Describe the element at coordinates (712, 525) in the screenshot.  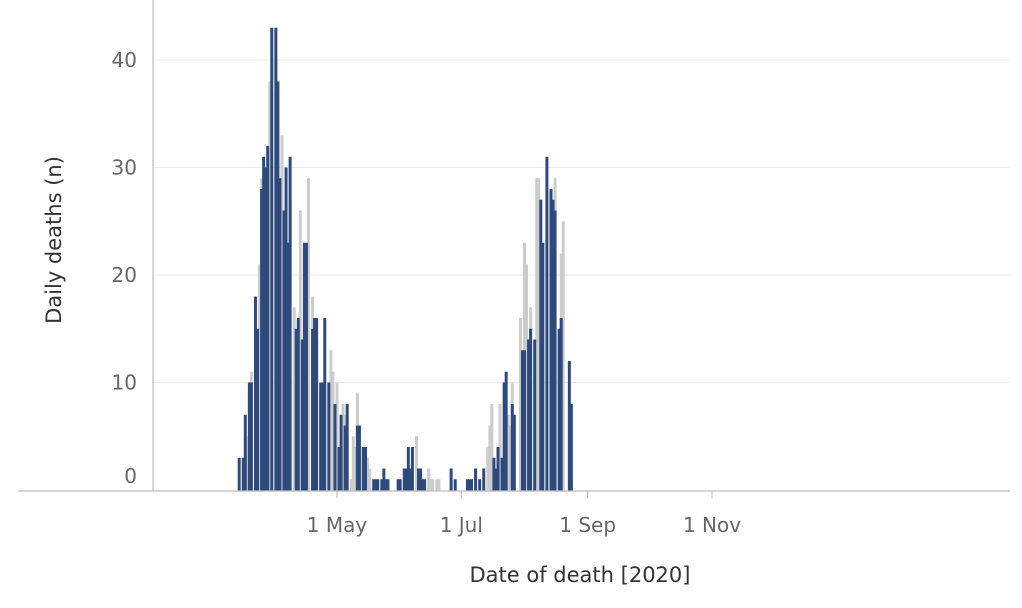
I see `x-tick-label: 1 Nov` at that location.